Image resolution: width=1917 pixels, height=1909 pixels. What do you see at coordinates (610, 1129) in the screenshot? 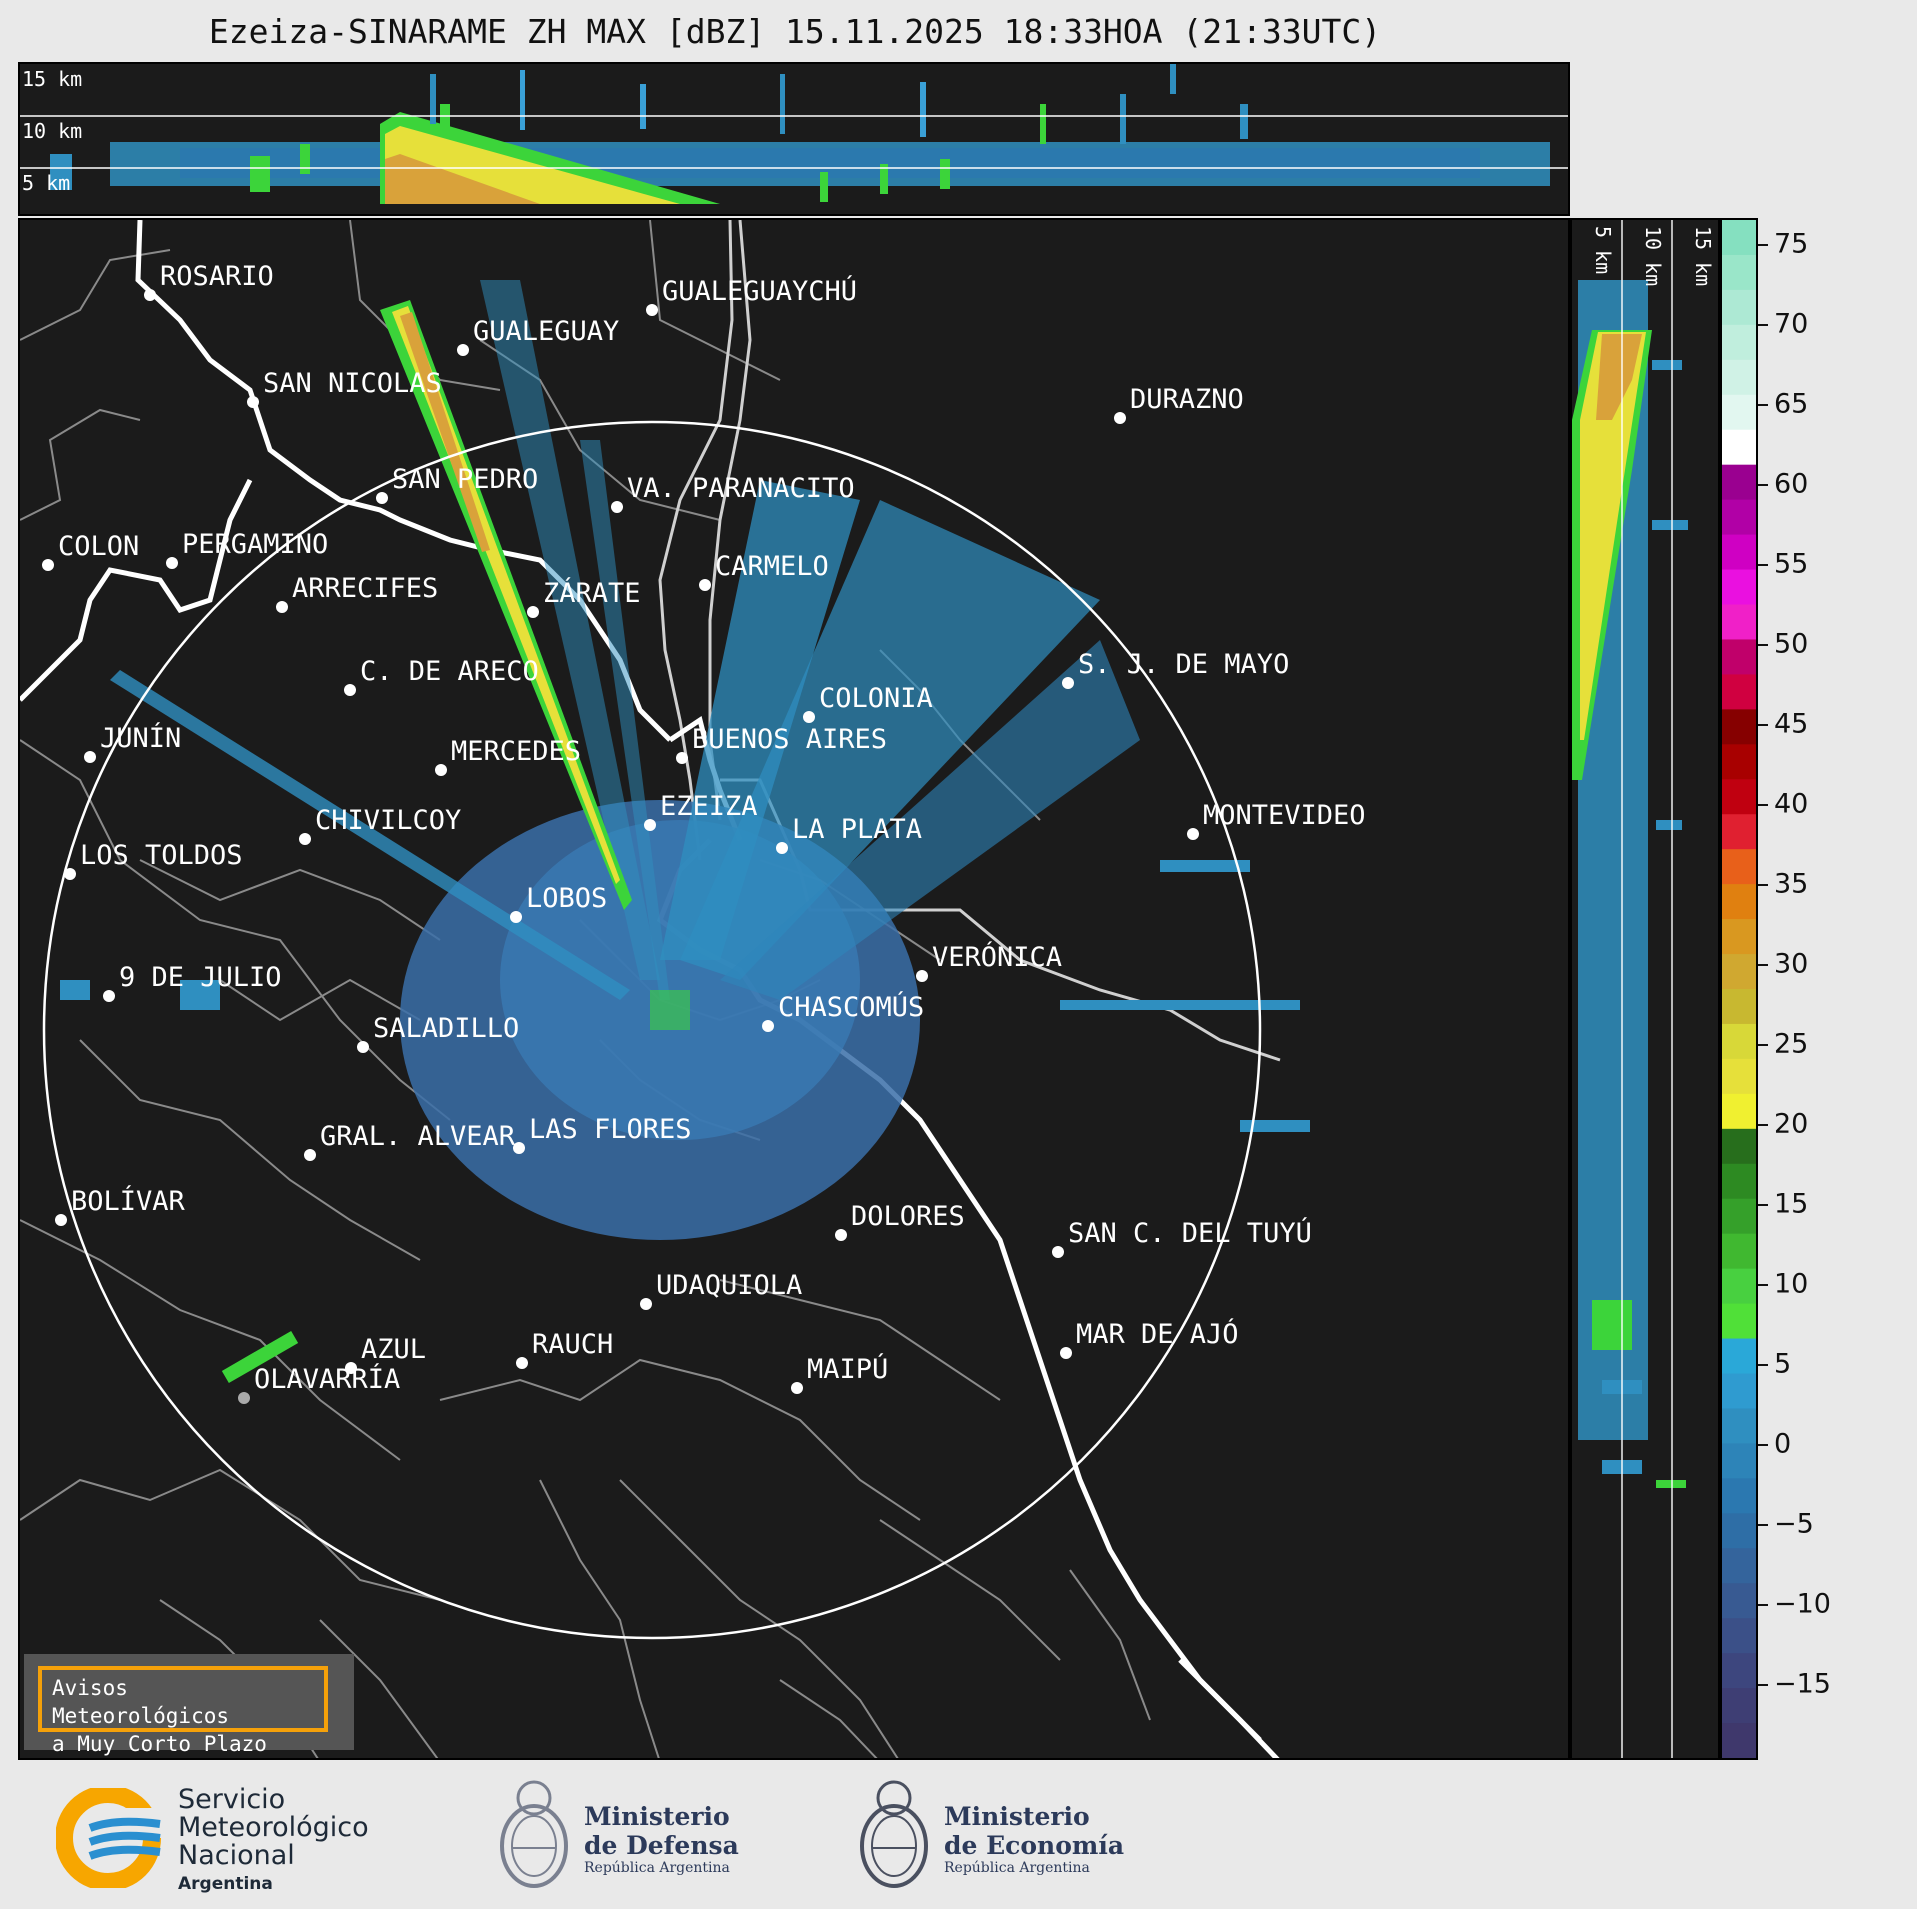
I see `city-label: LAS FLORES` at bounding box center [610, 1129].